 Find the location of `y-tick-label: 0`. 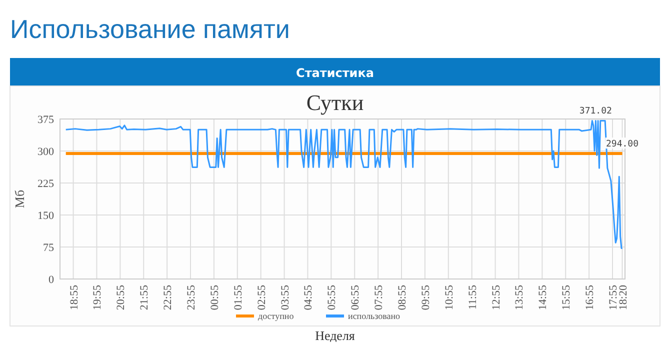

y-tick-label: 0 is located at coordinates (51, 280).